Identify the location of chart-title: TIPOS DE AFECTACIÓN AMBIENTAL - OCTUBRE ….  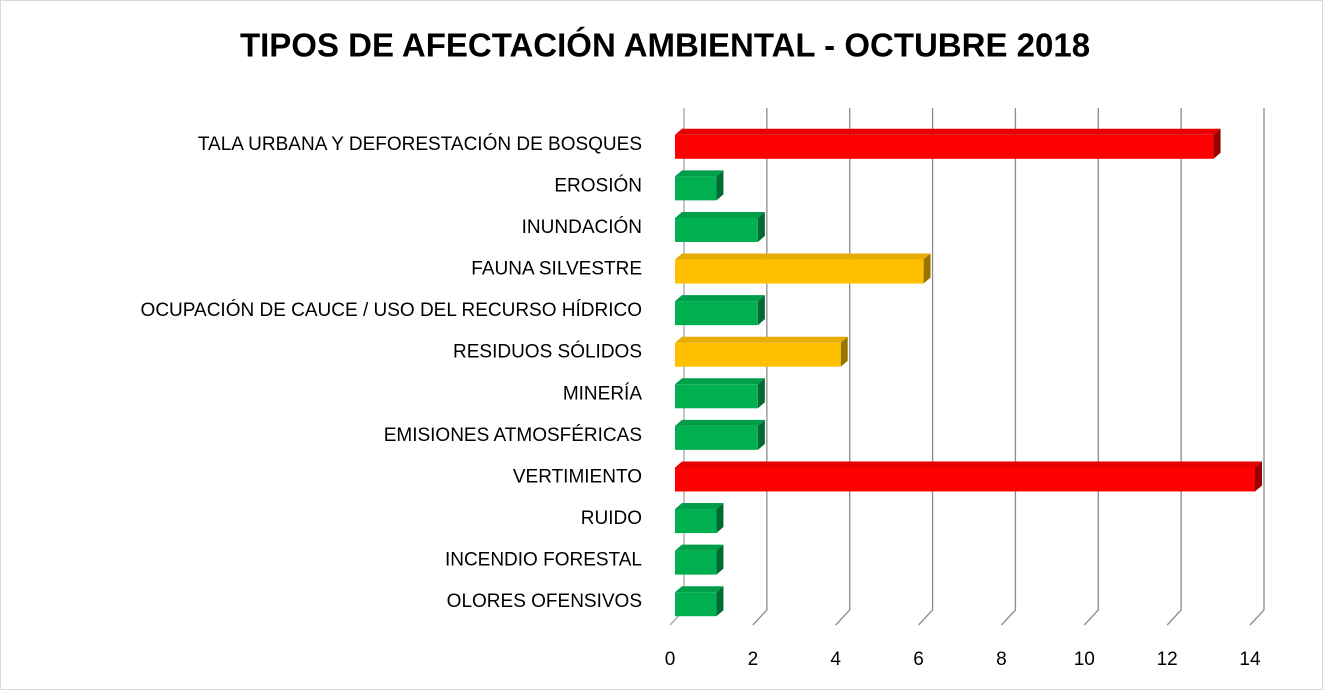
(665, 45).